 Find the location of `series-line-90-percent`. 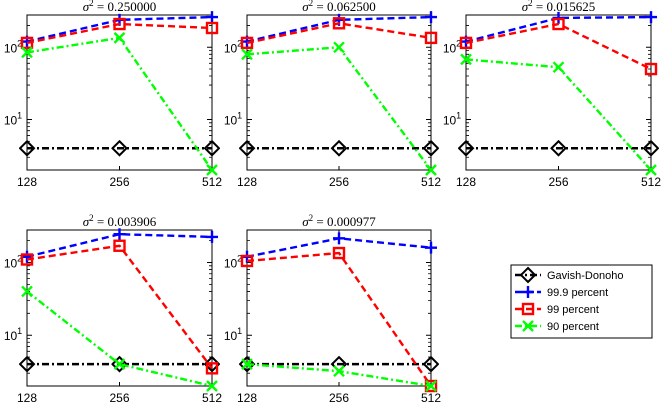

series-line-90-percent is located at coordinates (558, 114).